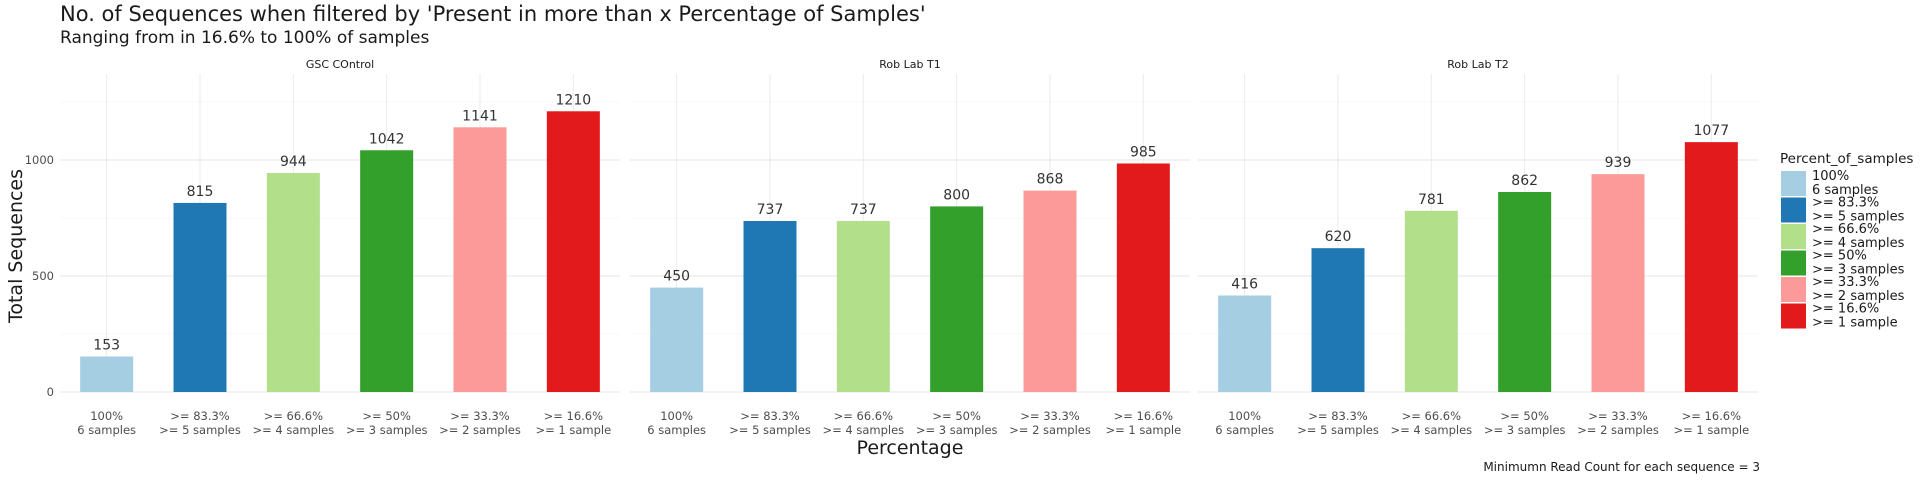  I want to click on legend-label: >= 5 samples, so click(1858, 217).